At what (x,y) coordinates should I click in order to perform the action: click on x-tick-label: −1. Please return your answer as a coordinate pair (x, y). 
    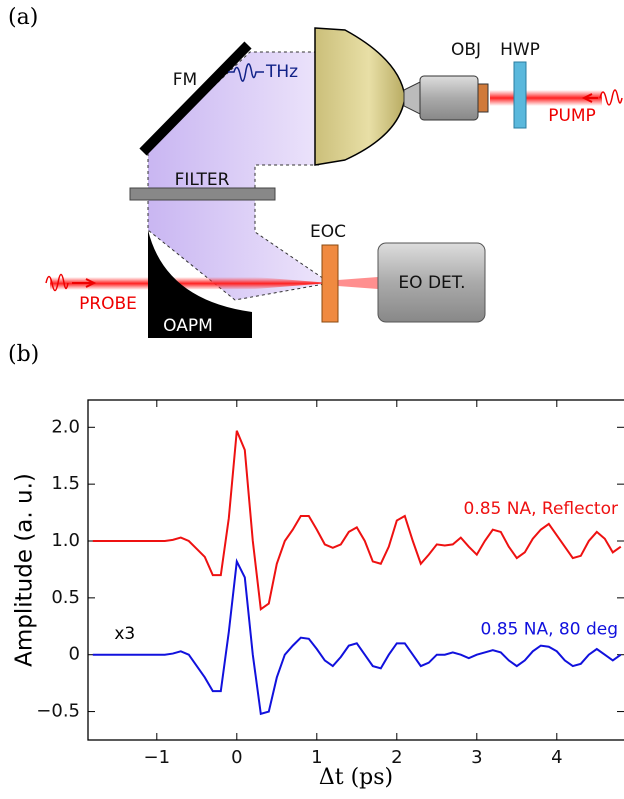
    Looking at the image, I should click on (157, 757).